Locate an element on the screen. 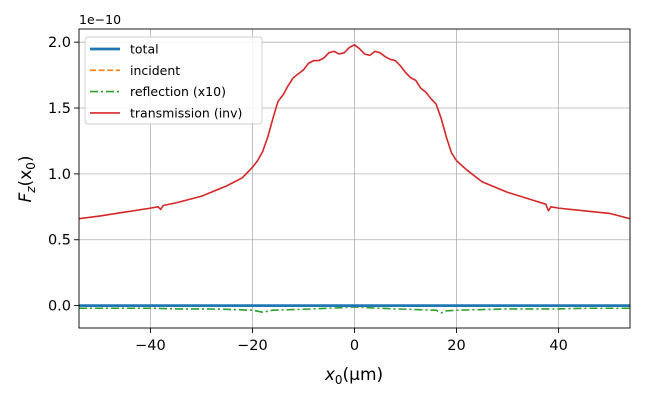  x-axis-label-unit: (μm) is located at coordinates (363, 375).